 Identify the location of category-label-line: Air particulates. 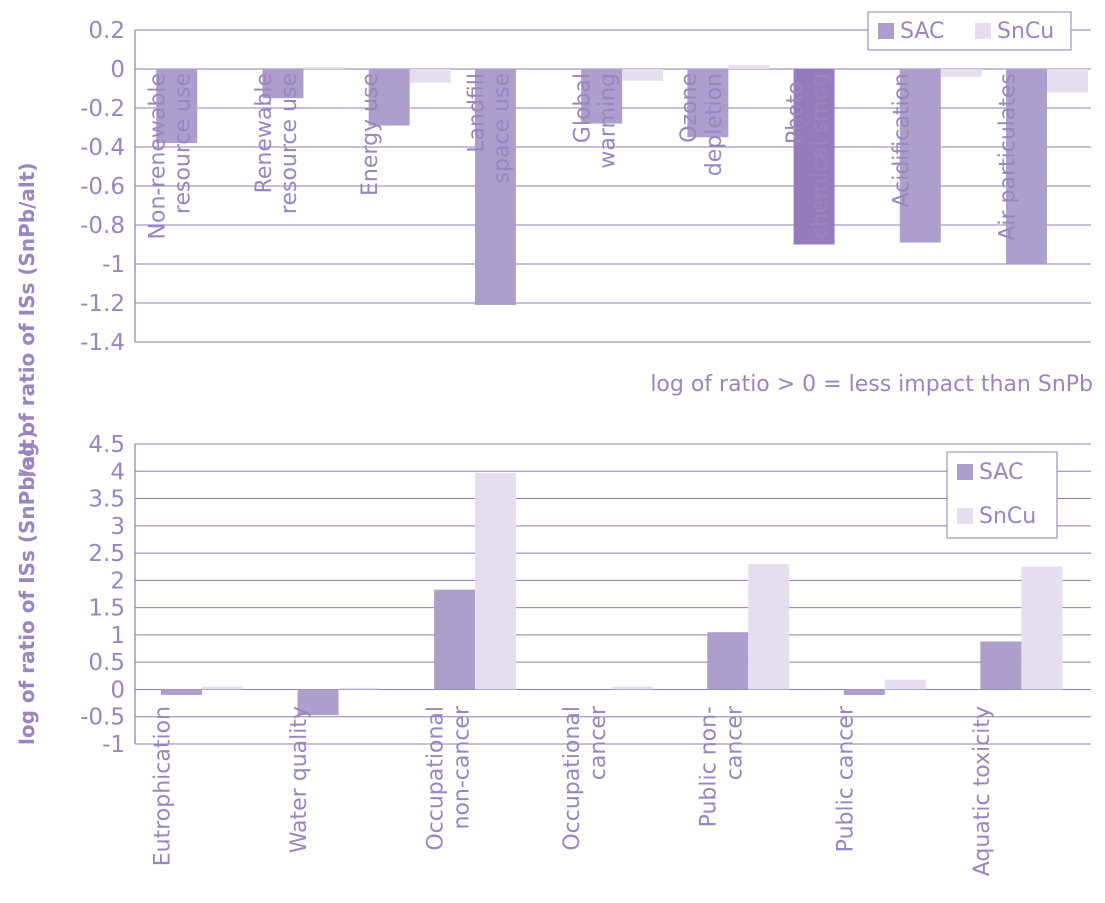
(1008, 157).